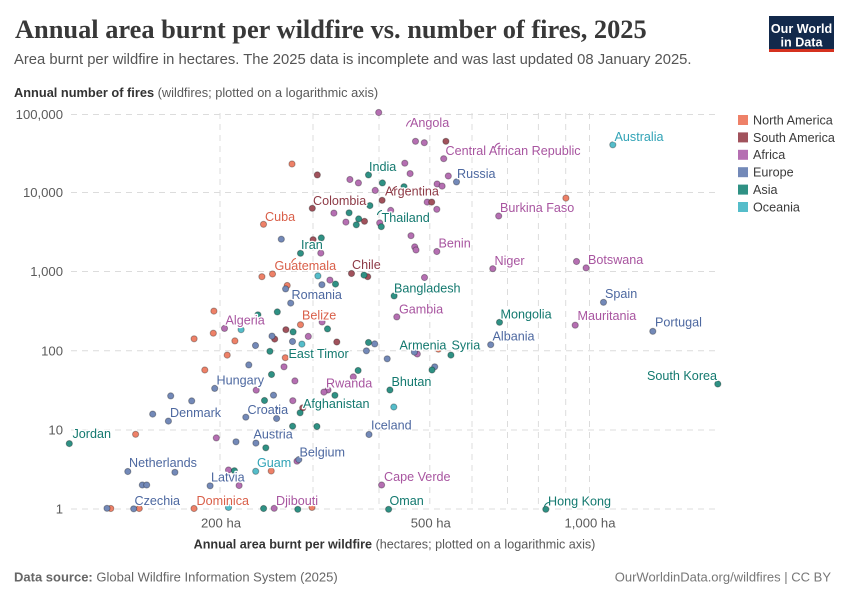 Image resolution: width=850 pixels, height=605 pixels. What do you see at coordinates (391, 425) in the screenshot?
I see `svg-text: Iceland` at bounding box center [391, 425].